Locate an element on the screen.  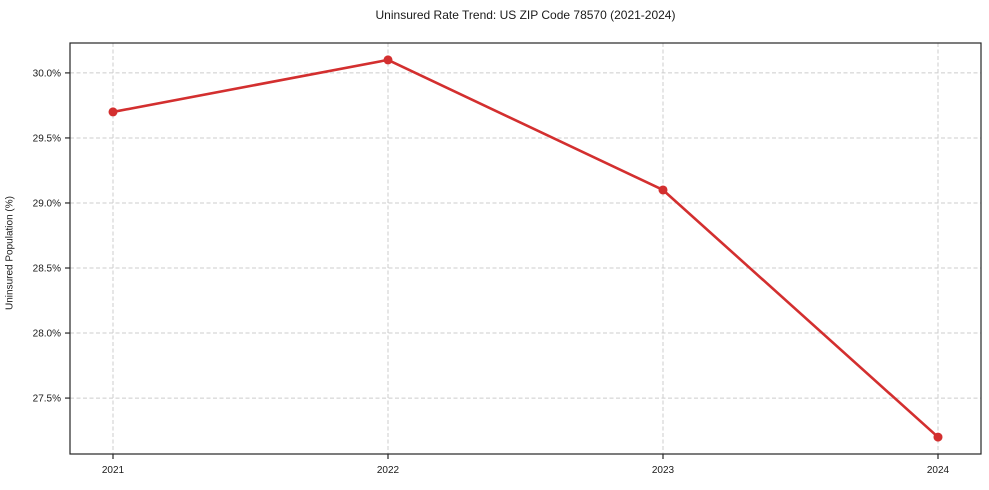
x-tick-label: 2022 is located at coordinates (388, 470).